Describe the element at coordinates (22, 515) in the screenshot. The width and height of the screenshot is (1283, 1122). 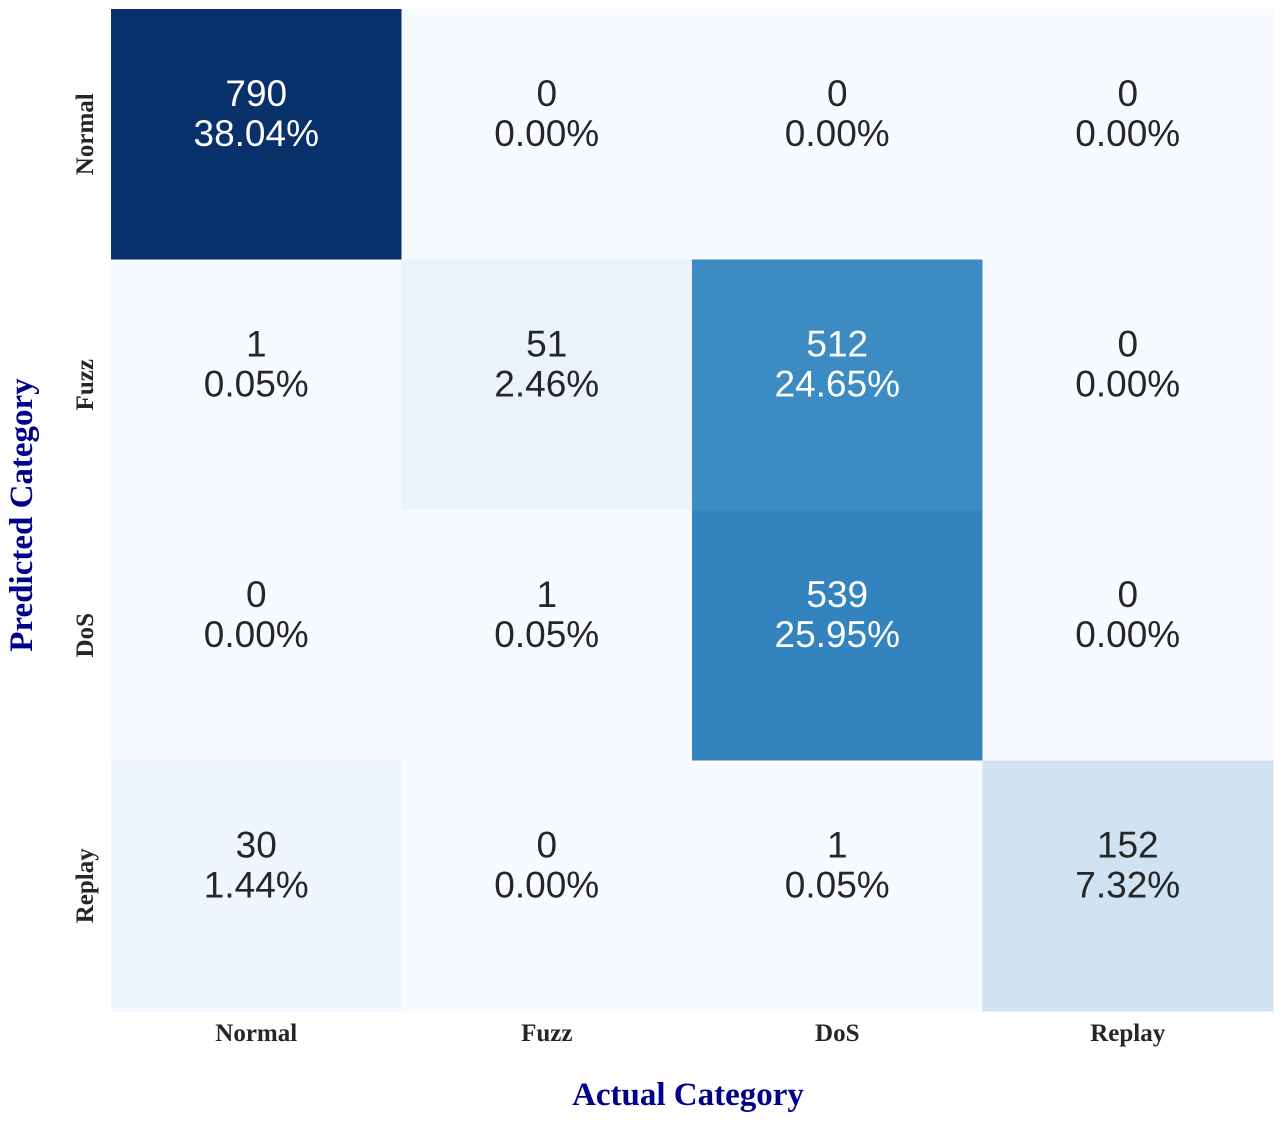
I see `y-axis-label: Predicted Category` at that location.